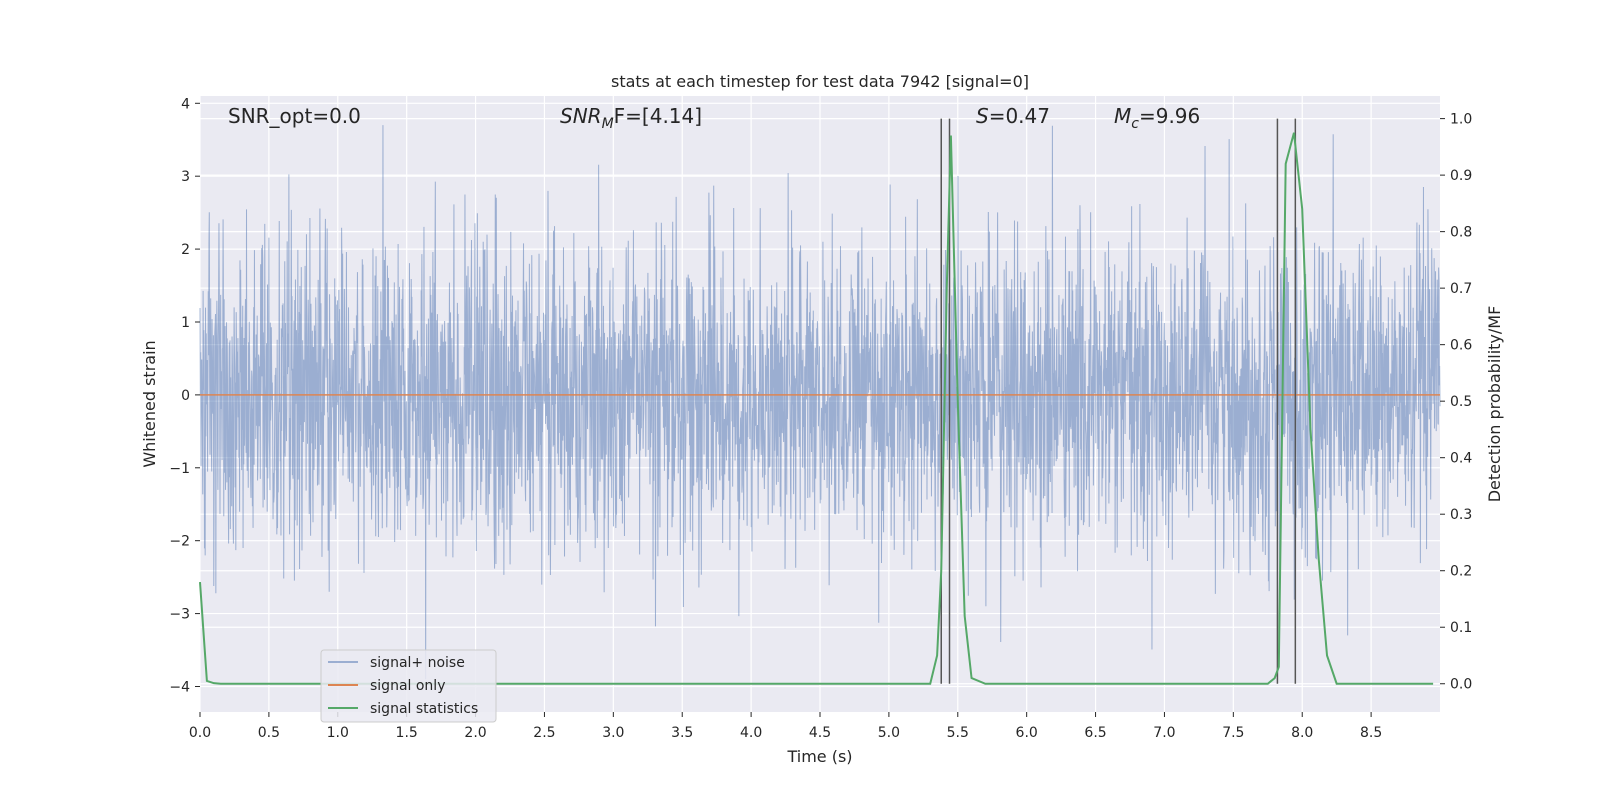 This screenshot has height=800, width=1600. What do you see at coordinates (889, 733) in the screenshot?
I see `x-tick-label: 5.0` at bounding box center [889, 733].